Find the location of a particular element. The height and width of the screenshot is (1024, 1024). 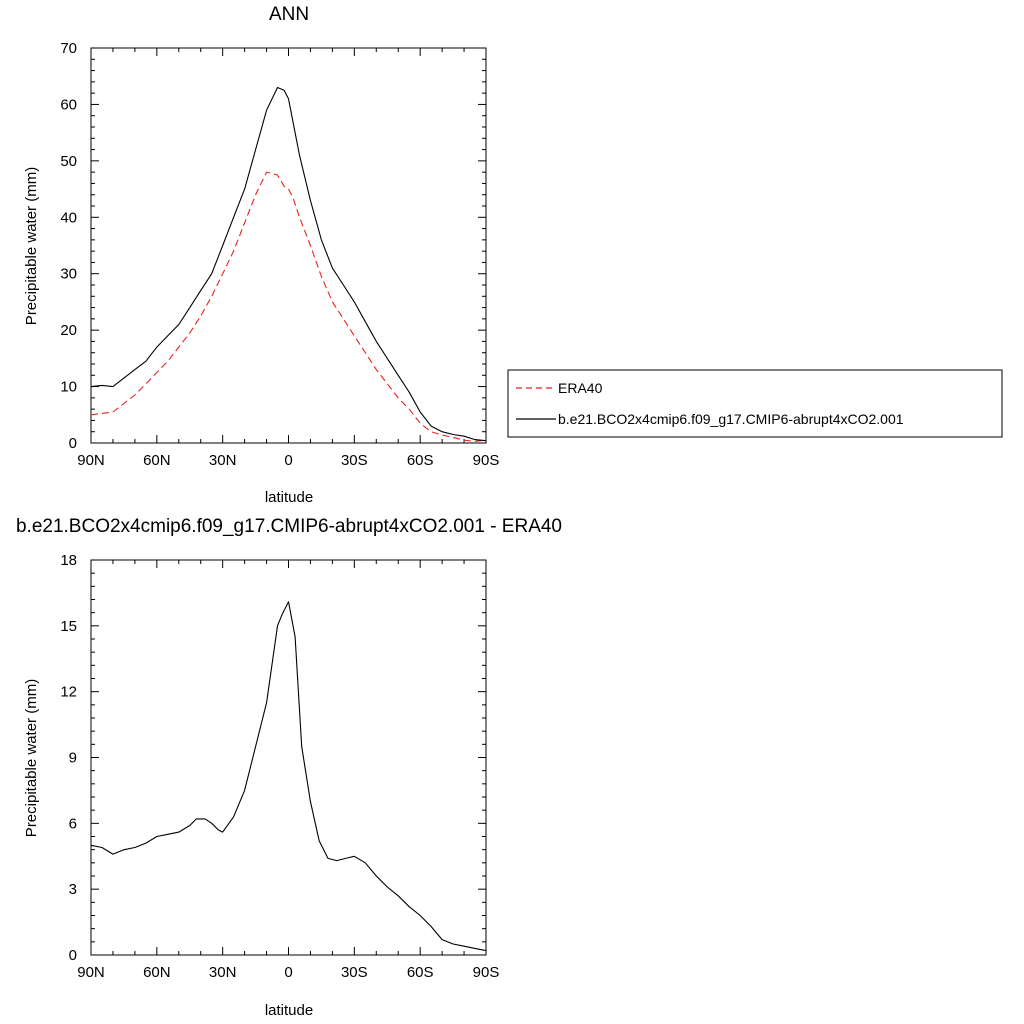

legend-box is located at coordinates (755, 403).